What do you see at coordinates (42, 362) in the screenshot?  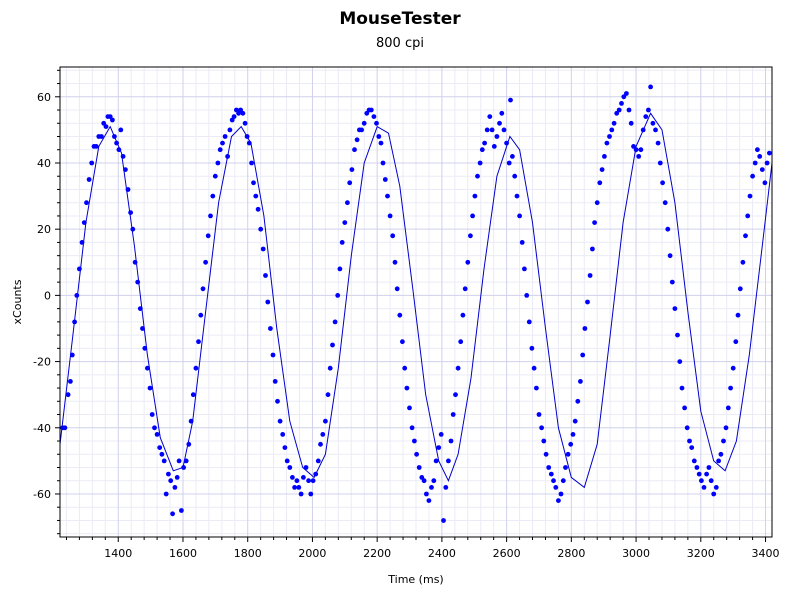 I see `y-tick-label: -20` at bounding box center [42, 362].